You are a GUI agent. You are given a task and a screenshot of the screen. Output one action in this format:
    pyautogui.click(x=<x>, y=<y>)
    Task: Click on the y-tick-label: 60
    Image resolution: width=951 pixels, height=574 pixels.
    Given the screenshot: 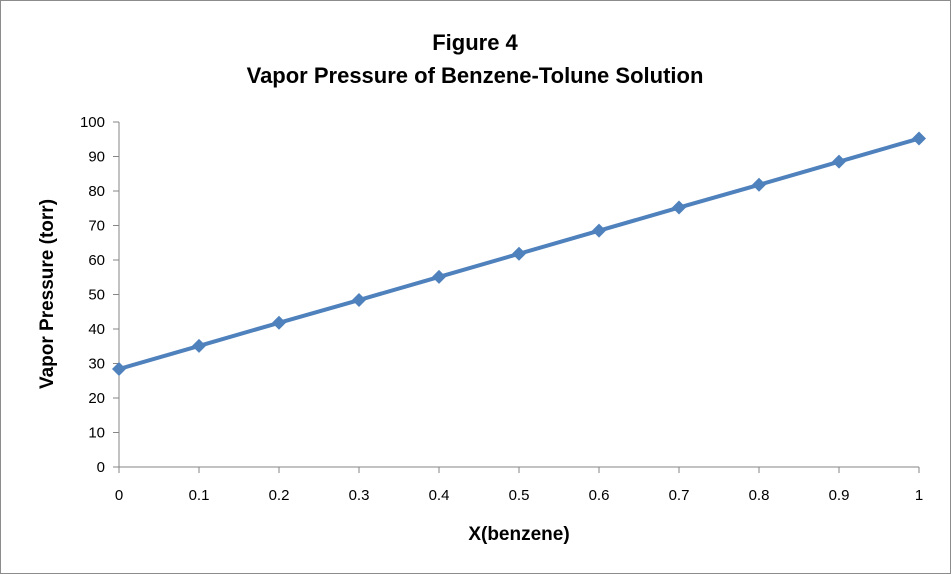 What is the action you would take?
    pyautogui.click(x=96, y=260)
    